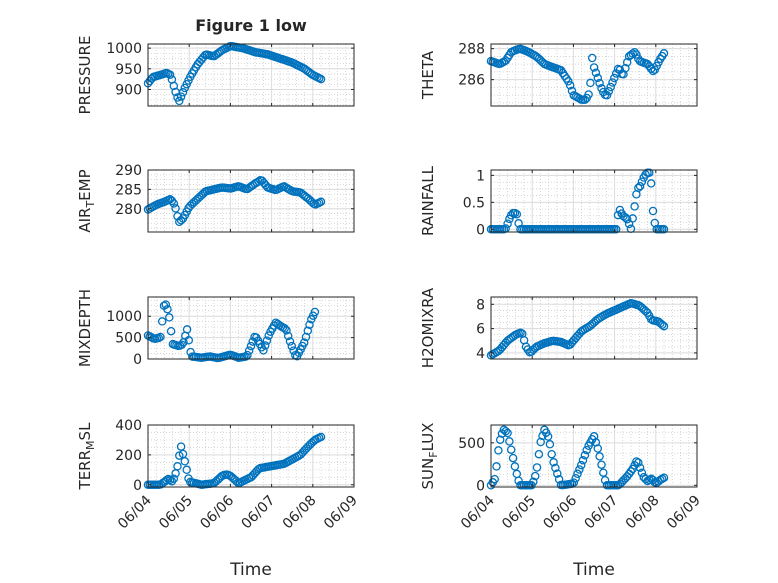 The image size is (778, 583). I want to click on y-axis-label-main: THETA, so click(428, 75).